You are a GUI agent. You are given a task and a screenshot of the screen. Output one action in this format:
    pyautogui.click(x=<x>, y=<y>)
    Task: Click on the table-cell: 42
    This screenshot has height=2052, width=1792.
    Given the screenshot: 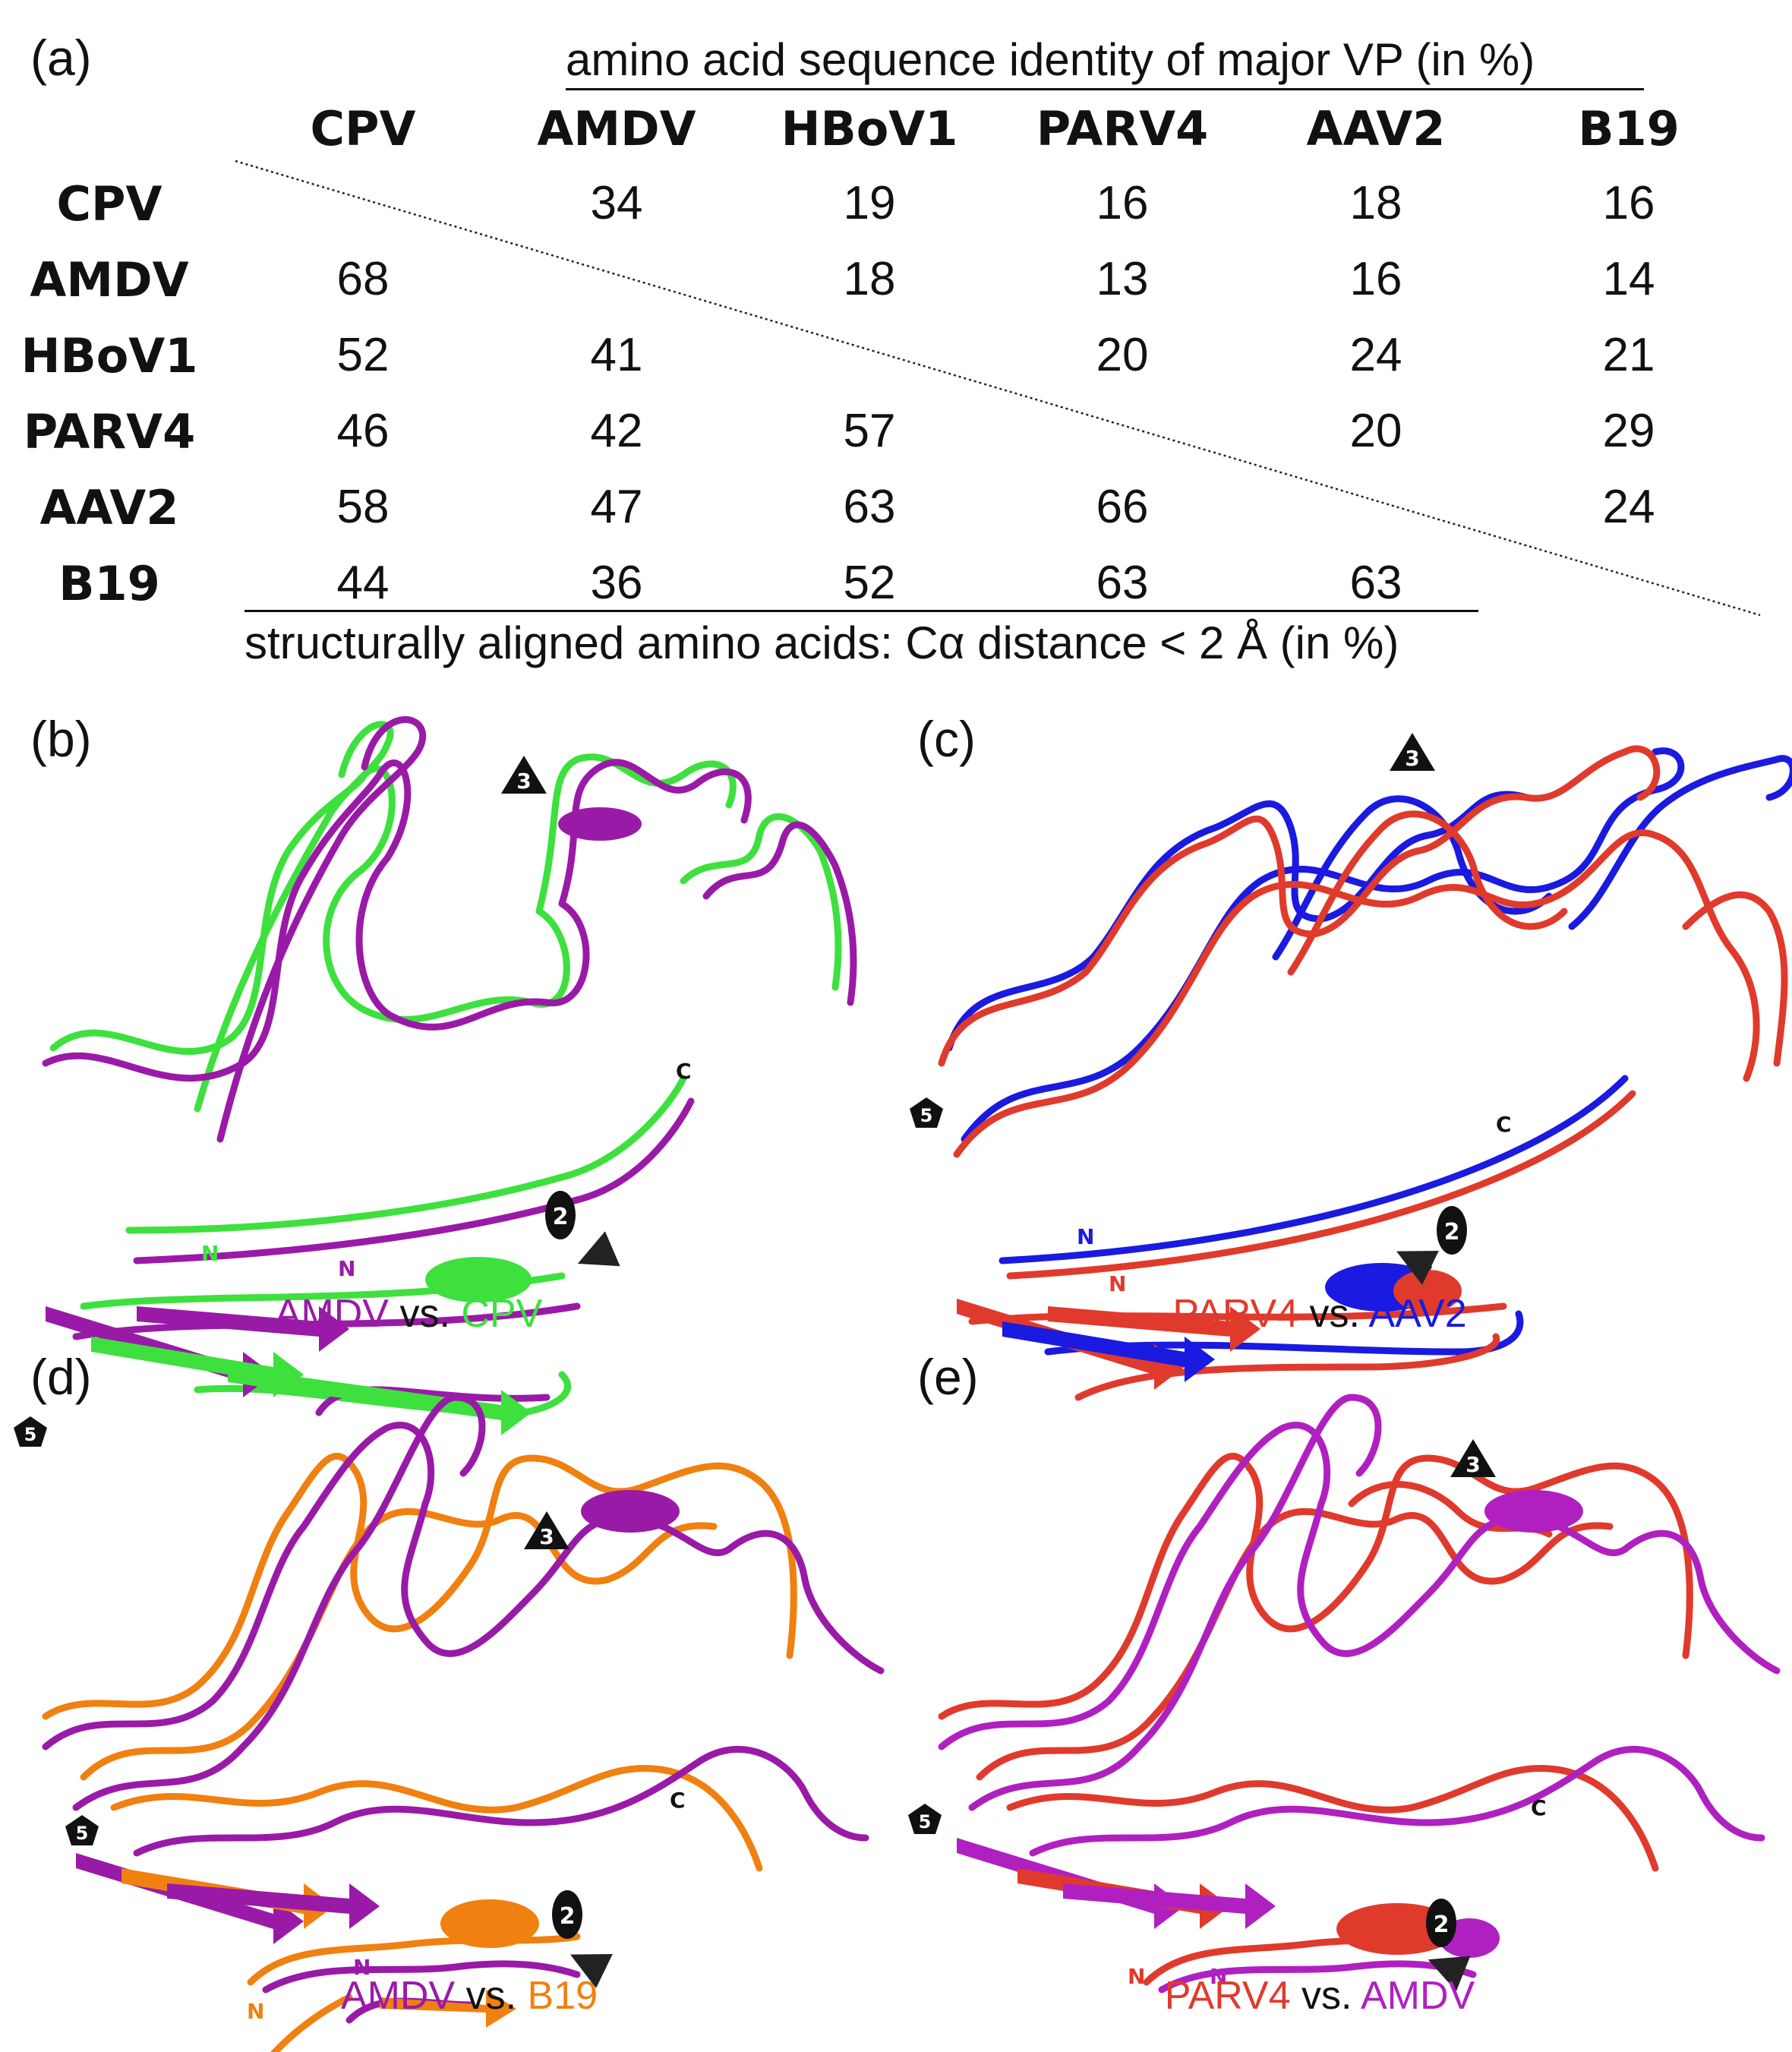 What is the action you would take?
    pyautogui.click(x=617, y=431)
    